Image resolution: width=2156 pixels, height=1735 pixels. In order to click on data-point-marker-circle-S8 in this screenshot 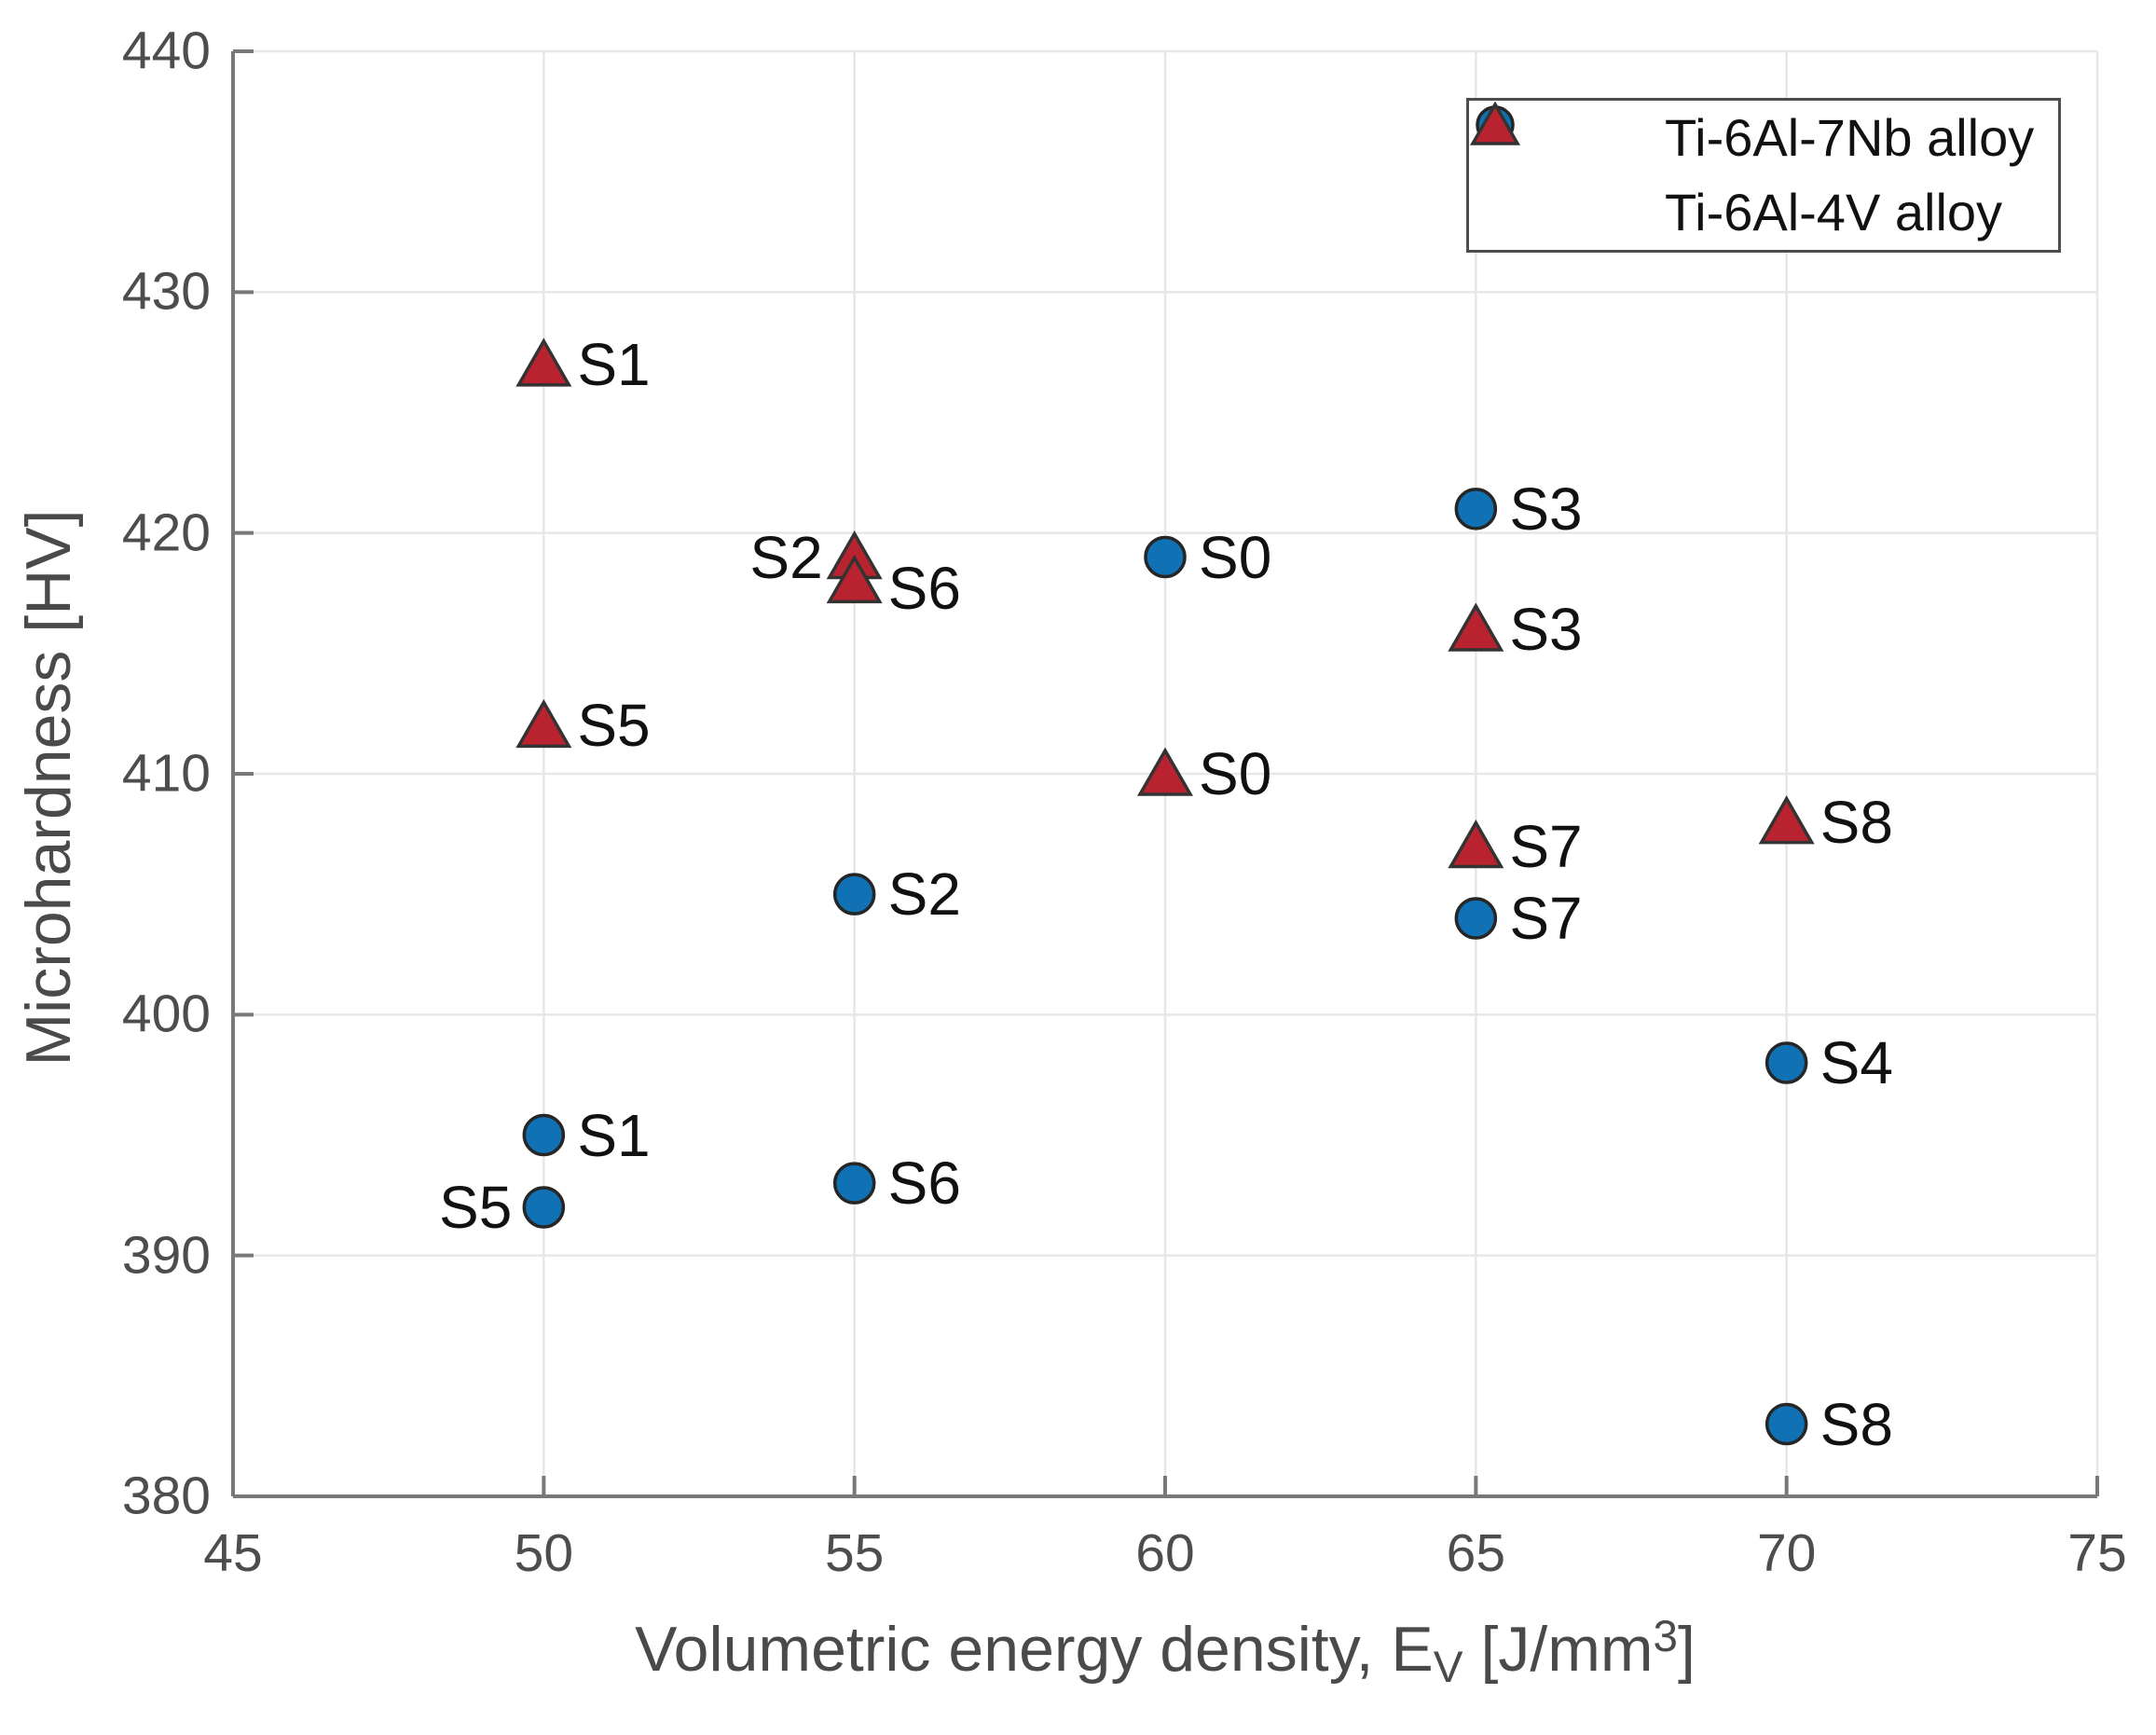, I will do `click(1787, 1424)`.